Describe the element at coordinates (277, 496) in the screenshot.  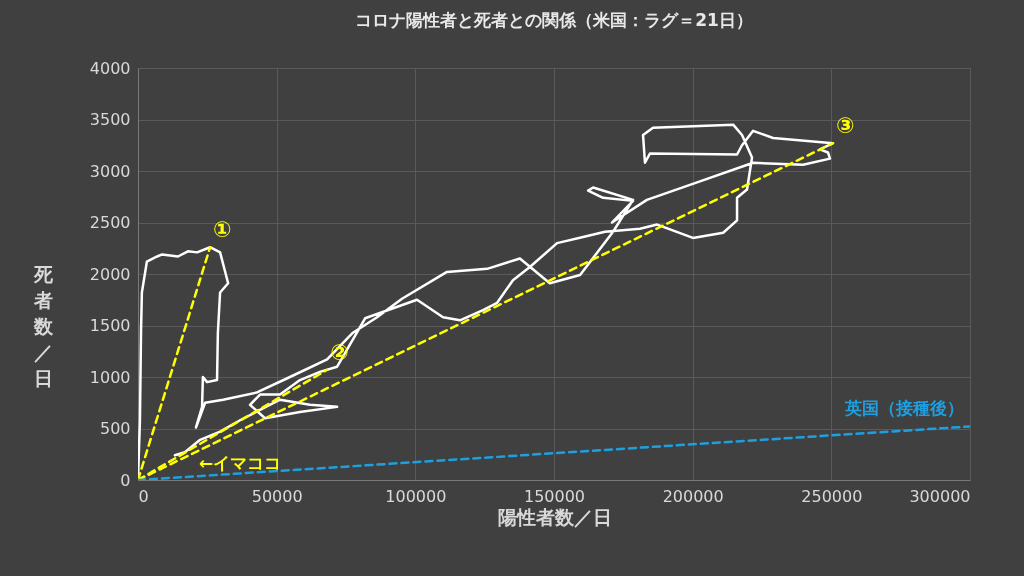
I see `x-tick-label: 50000` at that location.